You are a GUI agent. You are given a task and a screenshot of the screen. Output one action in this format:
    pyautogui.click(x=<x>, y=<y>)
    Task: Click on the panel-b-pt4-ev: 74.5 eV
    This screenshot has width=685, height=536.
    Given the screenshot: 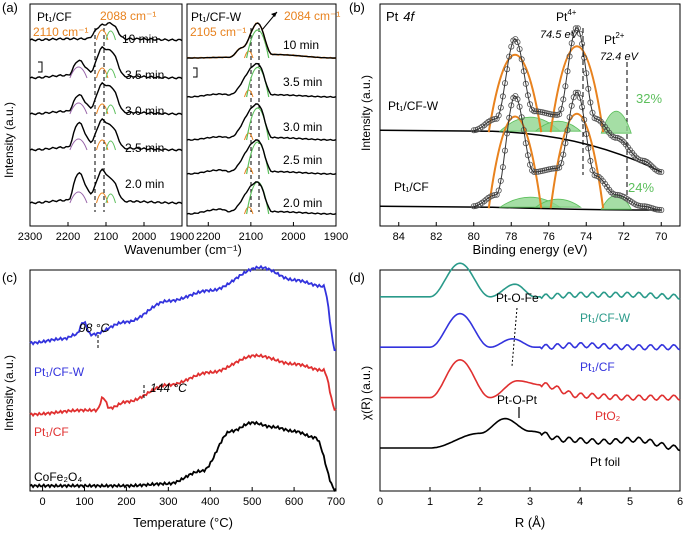 What is the action you would take?
    pyautogui.click(x=560, y=35)
    